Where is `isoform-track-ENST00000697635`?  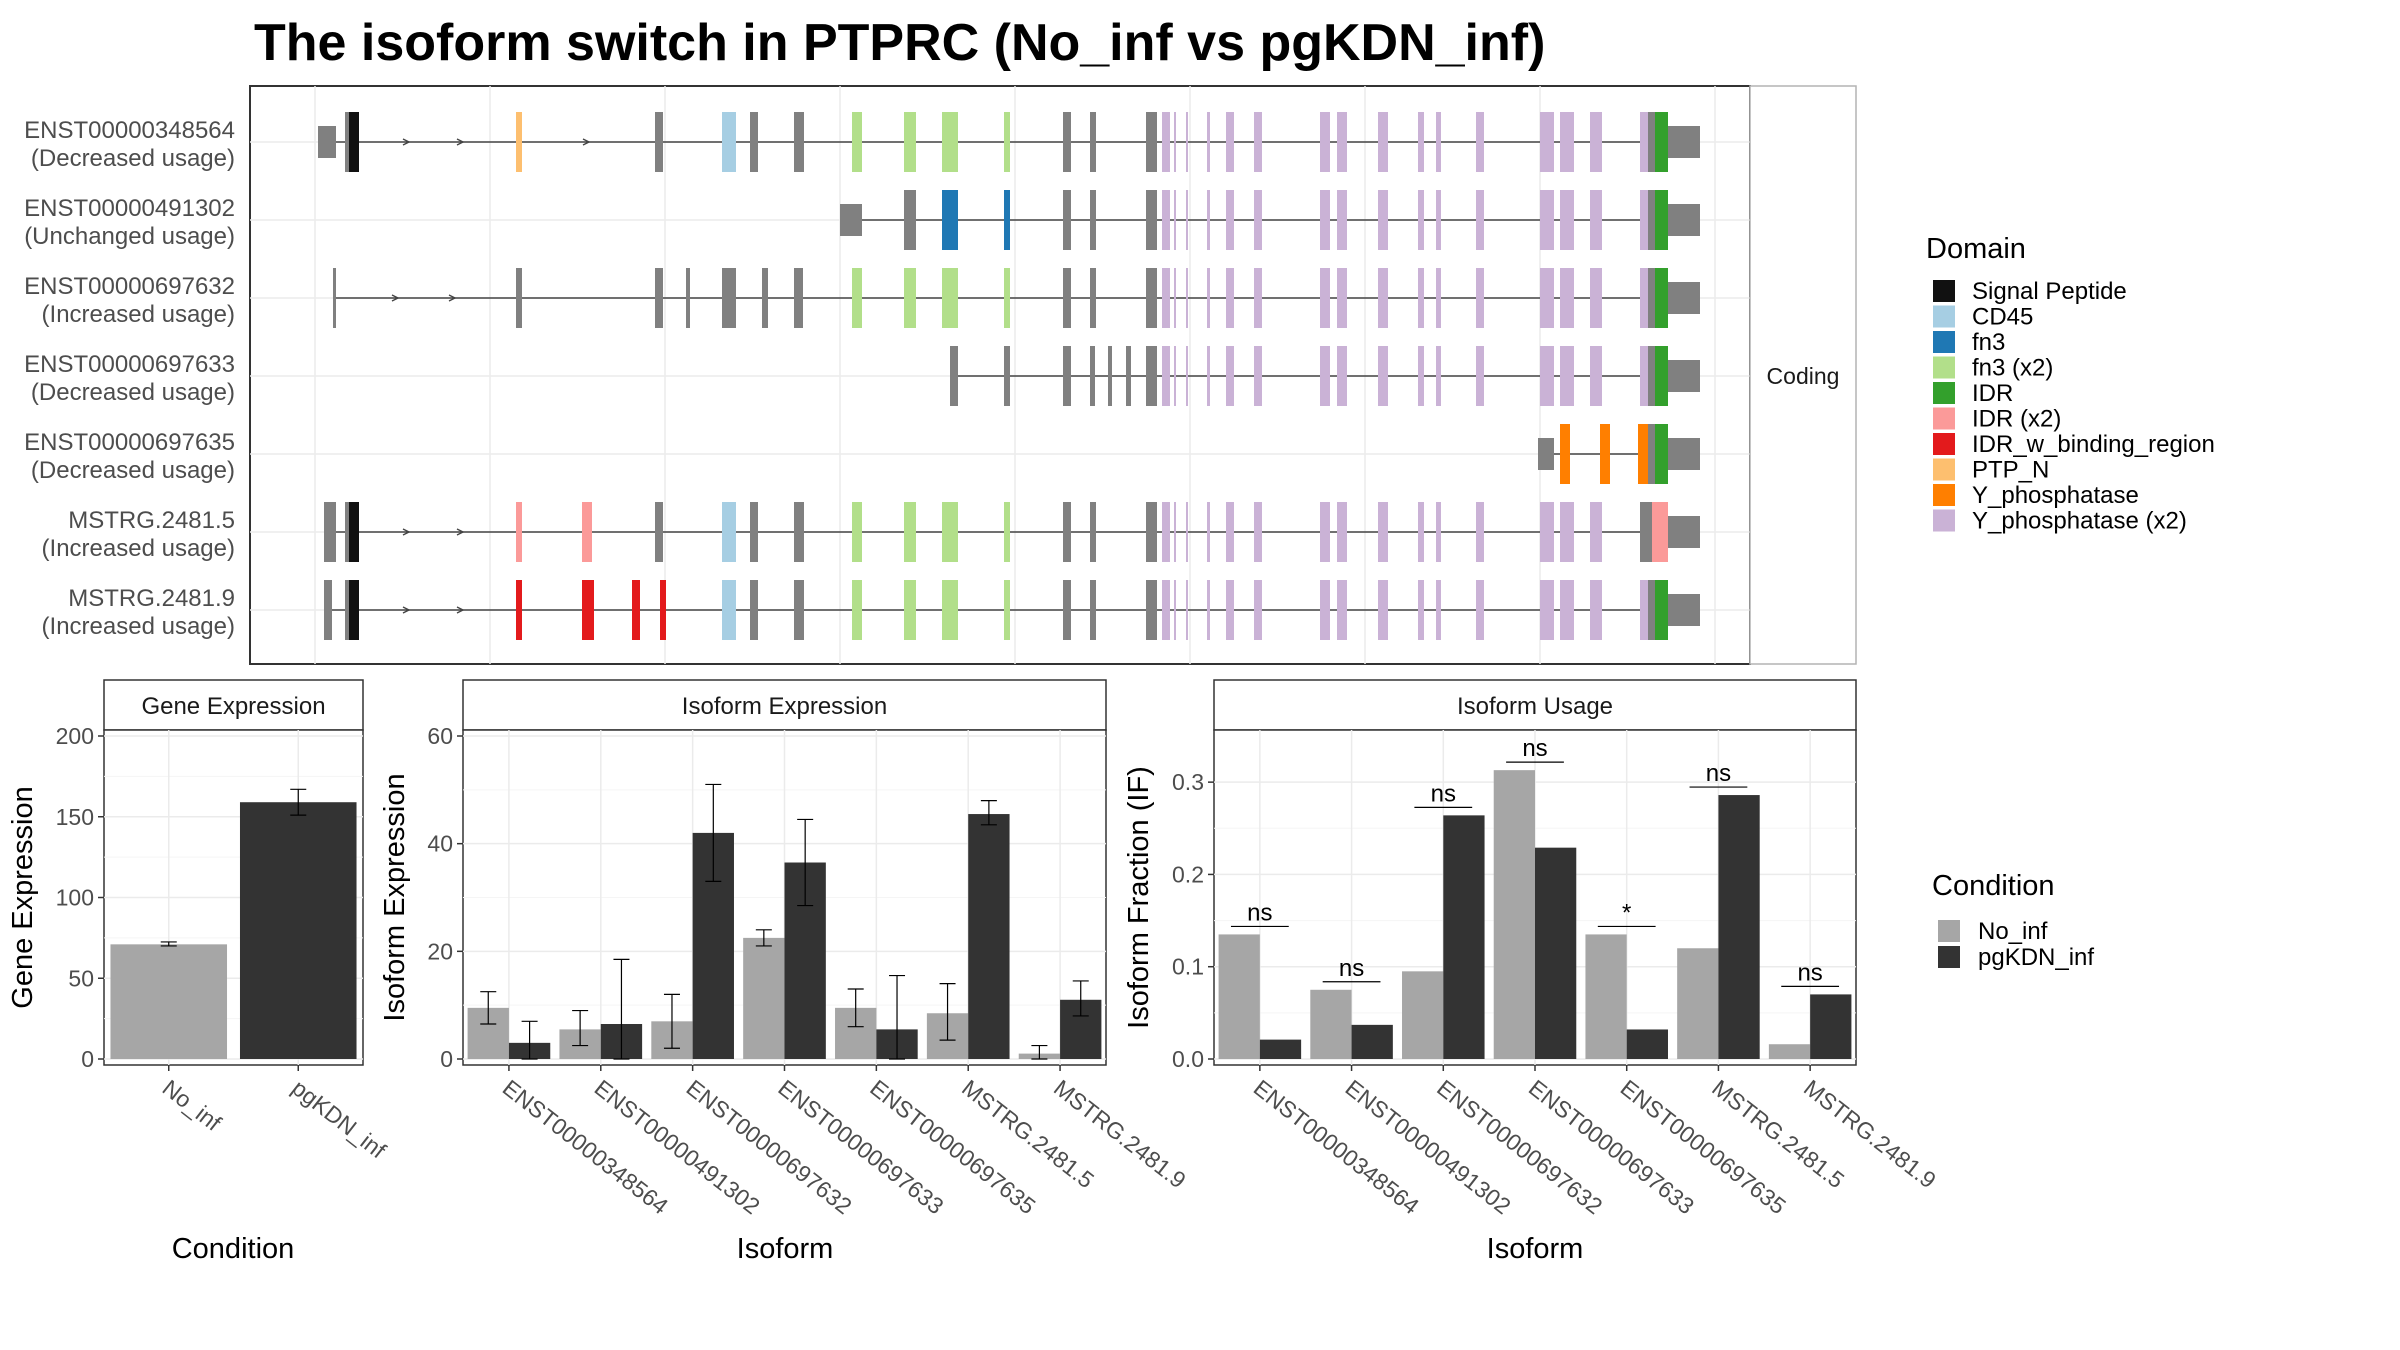 isoform-track-ENST00000697635 is located at coordinates (1619, 454).